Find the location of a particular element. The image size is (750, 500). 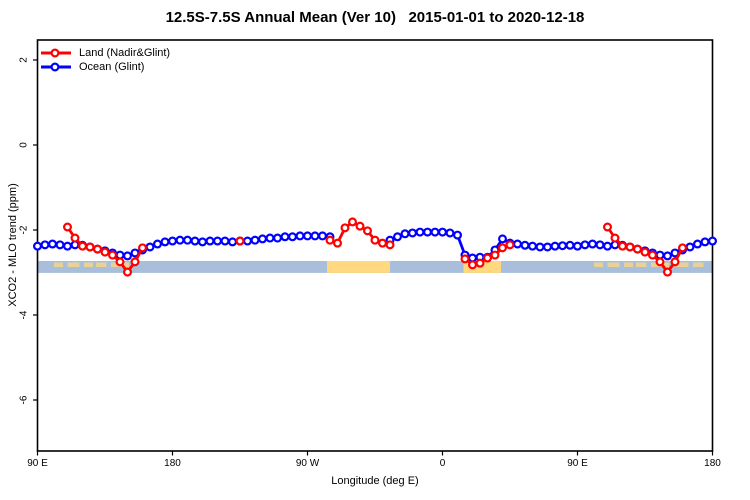

x-axis-label: Longitude (deg E) is located at coordinates (375, 481).